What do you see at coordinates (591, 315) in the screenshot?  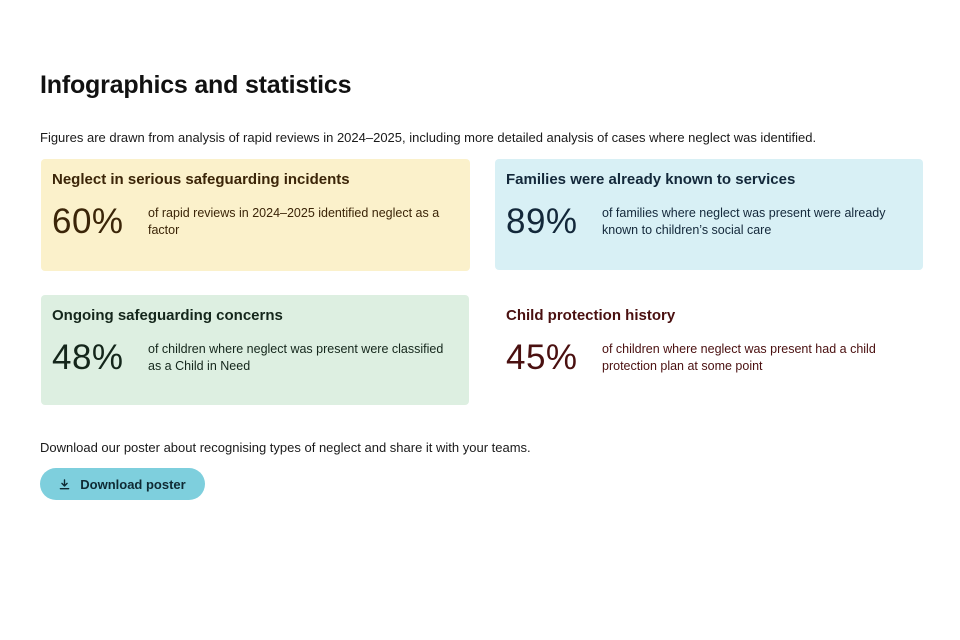 I see `card-title: Child protection history` at bounding box center [591, 315].